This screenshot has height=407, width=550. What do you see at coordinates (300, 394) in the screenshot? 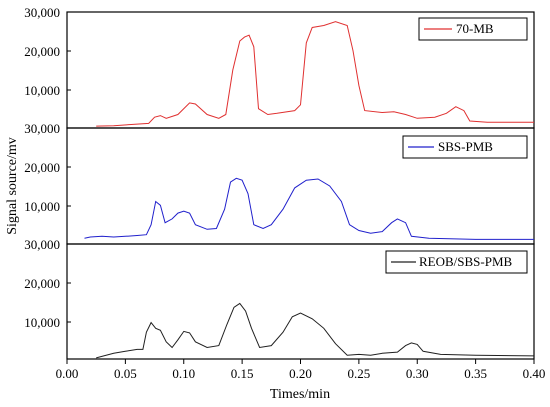
I see `x-axis-title: Times/min` at bounding box center [300, 394].